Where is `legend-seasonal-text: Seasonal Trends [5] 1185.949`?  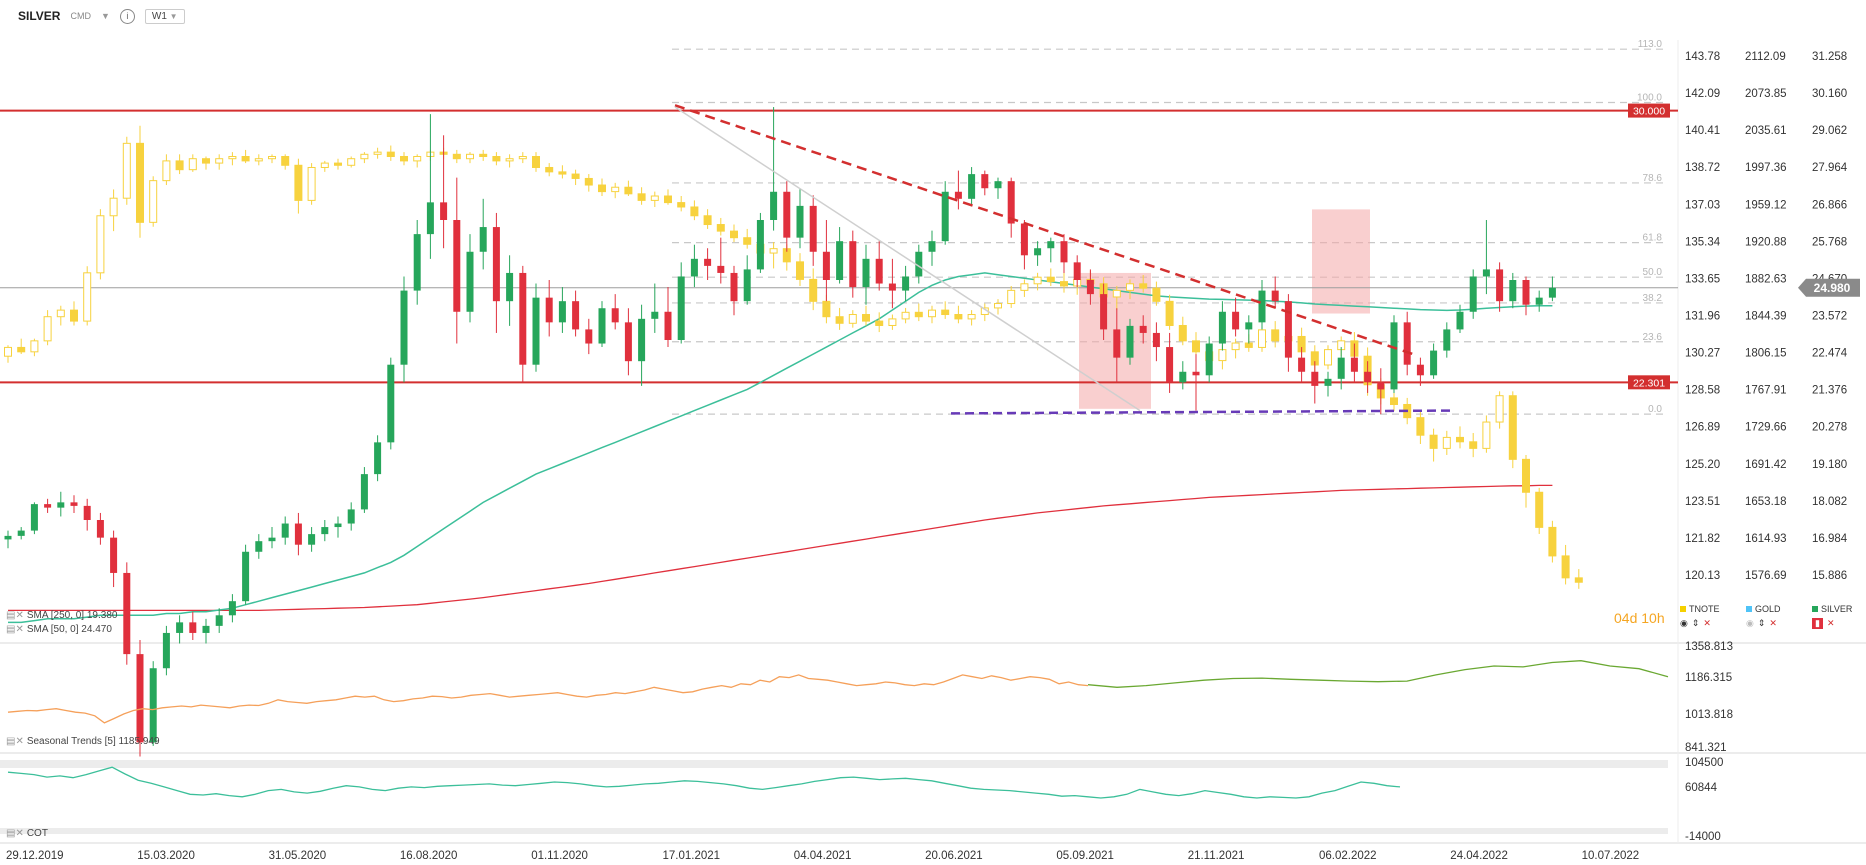
legend-seasonal-text: Seasonal Trends [5] 1185.949 is located at coordinates (93, 741).